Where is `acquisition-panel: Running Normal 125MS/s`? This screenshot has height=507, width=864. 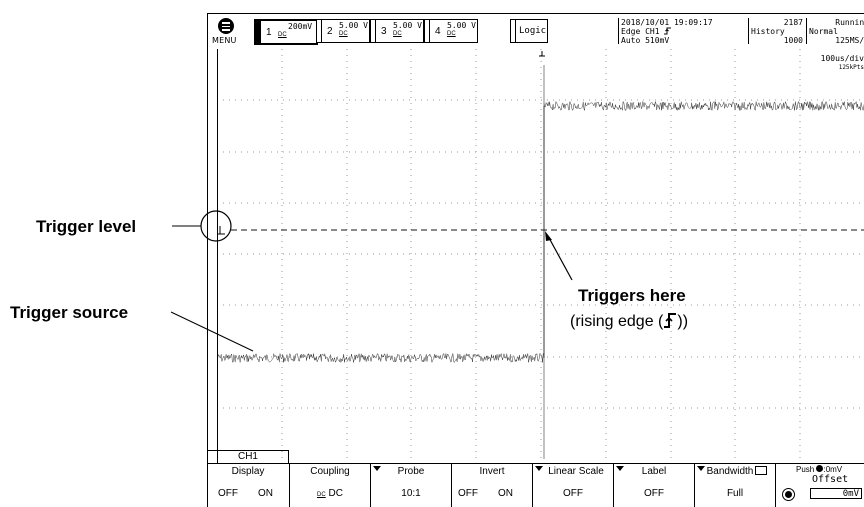
acquisition-panel: Running Normal 125MS/s is located at coordinates (835, 31).